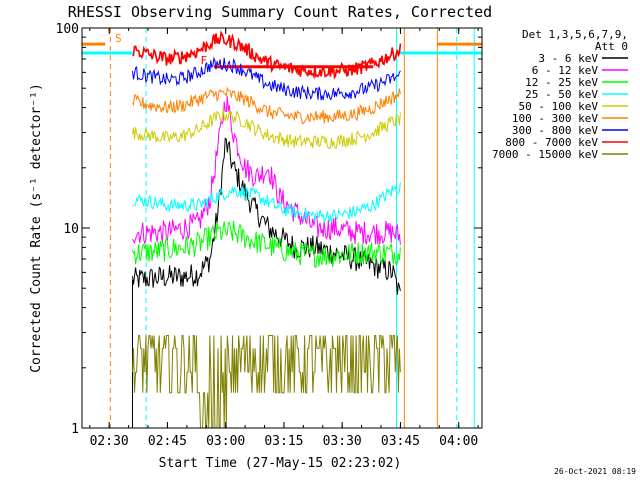  Describe the element at coordinates (458, 441) in the screenshot. I see `x-tick-label-6: 04:00` at that location.